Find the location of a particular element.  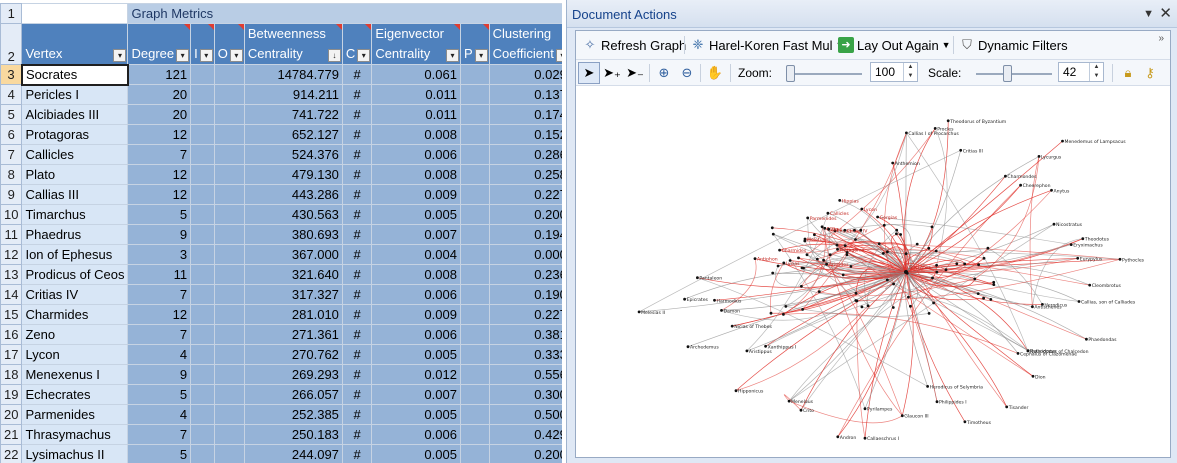

row-number: 21 is located at coordinates (11, 434).